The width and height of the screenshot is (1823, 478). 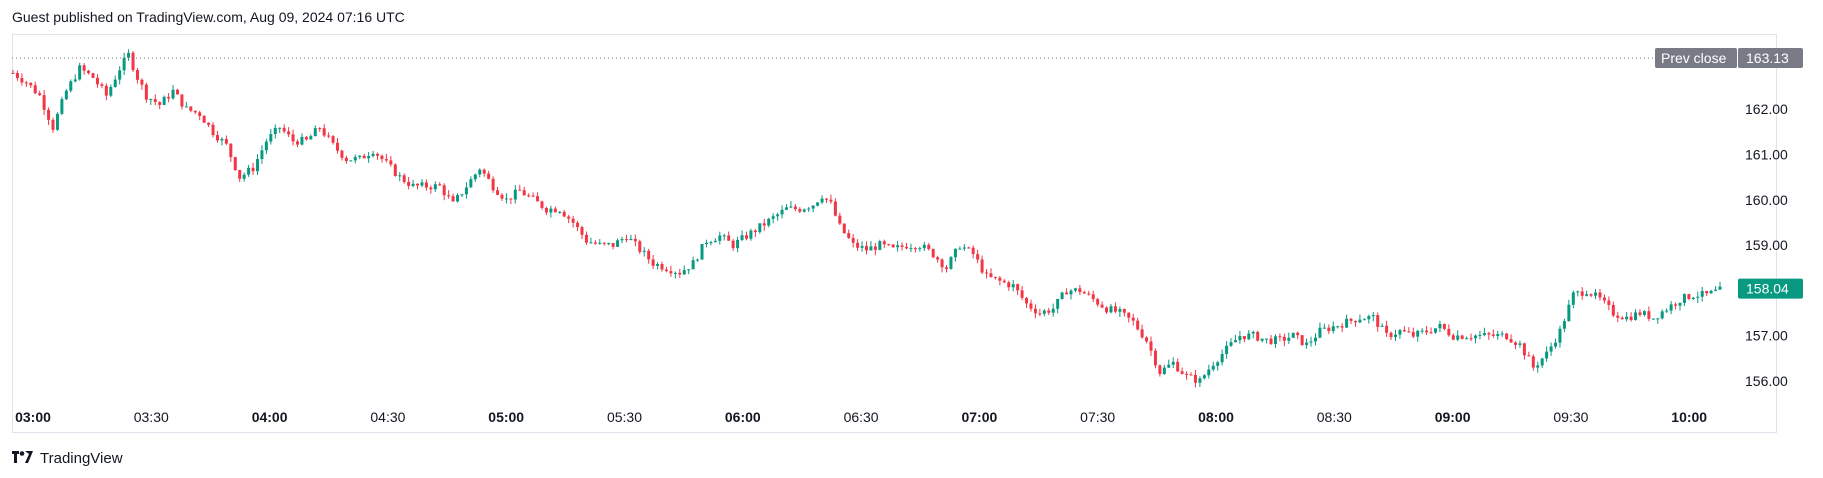 I want to click on tradingview-logo-icon, so click(x=23, y=458).